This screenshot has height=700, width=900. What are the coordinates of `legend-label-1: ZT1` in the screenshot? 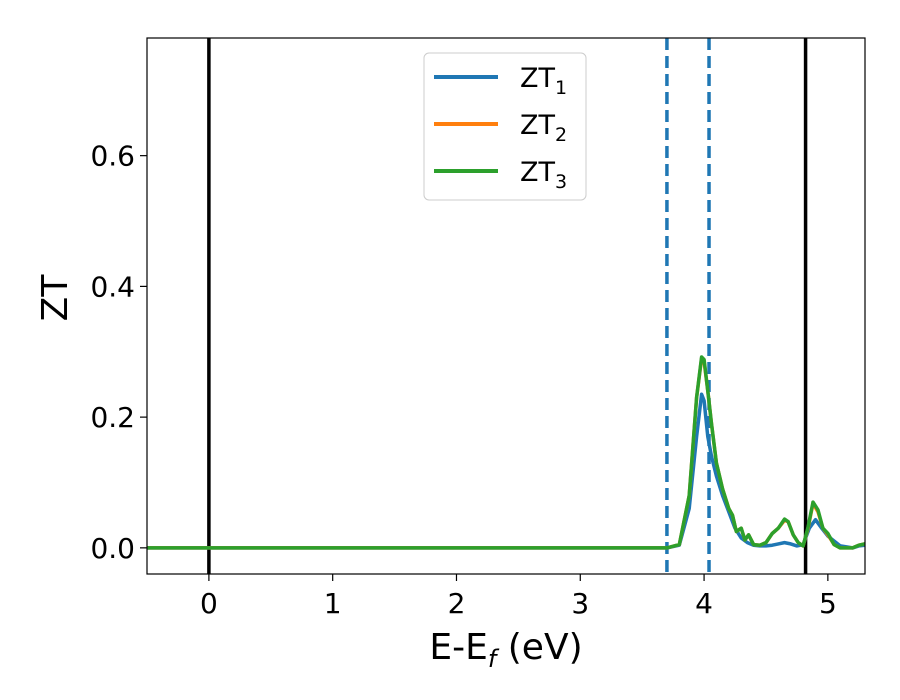 It's located at (543, 81).